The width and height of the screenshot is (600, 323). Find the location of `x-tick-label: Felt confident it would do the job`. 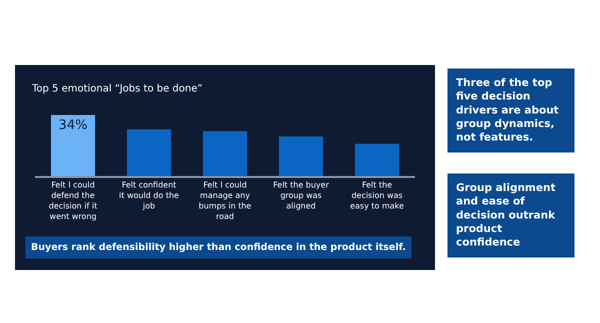

x-tick-label: Felt confident it would do the job is located at coordinates (149, 195).